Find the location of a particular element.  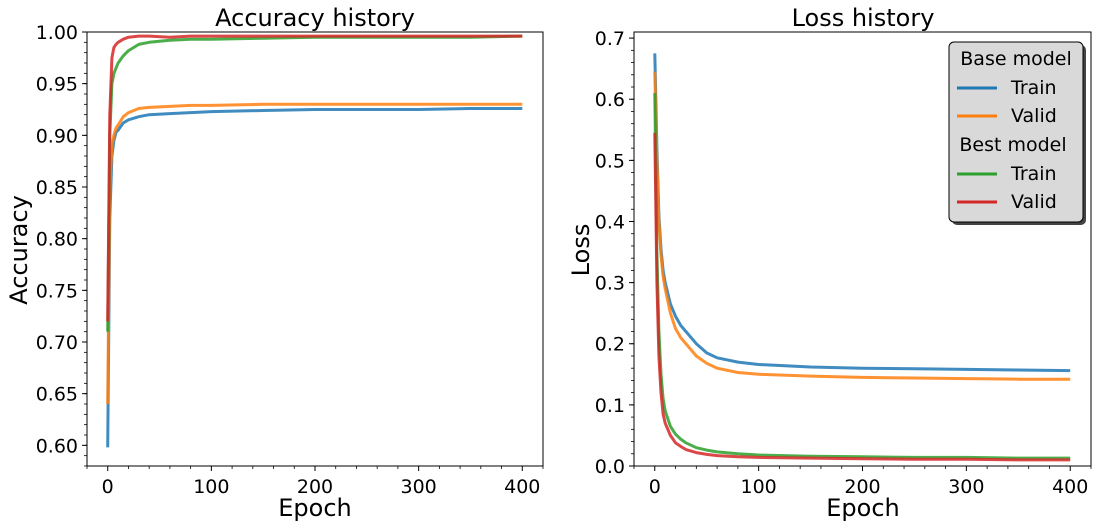

y-tick-label: 0.90 is located at coordinates (57, 136).